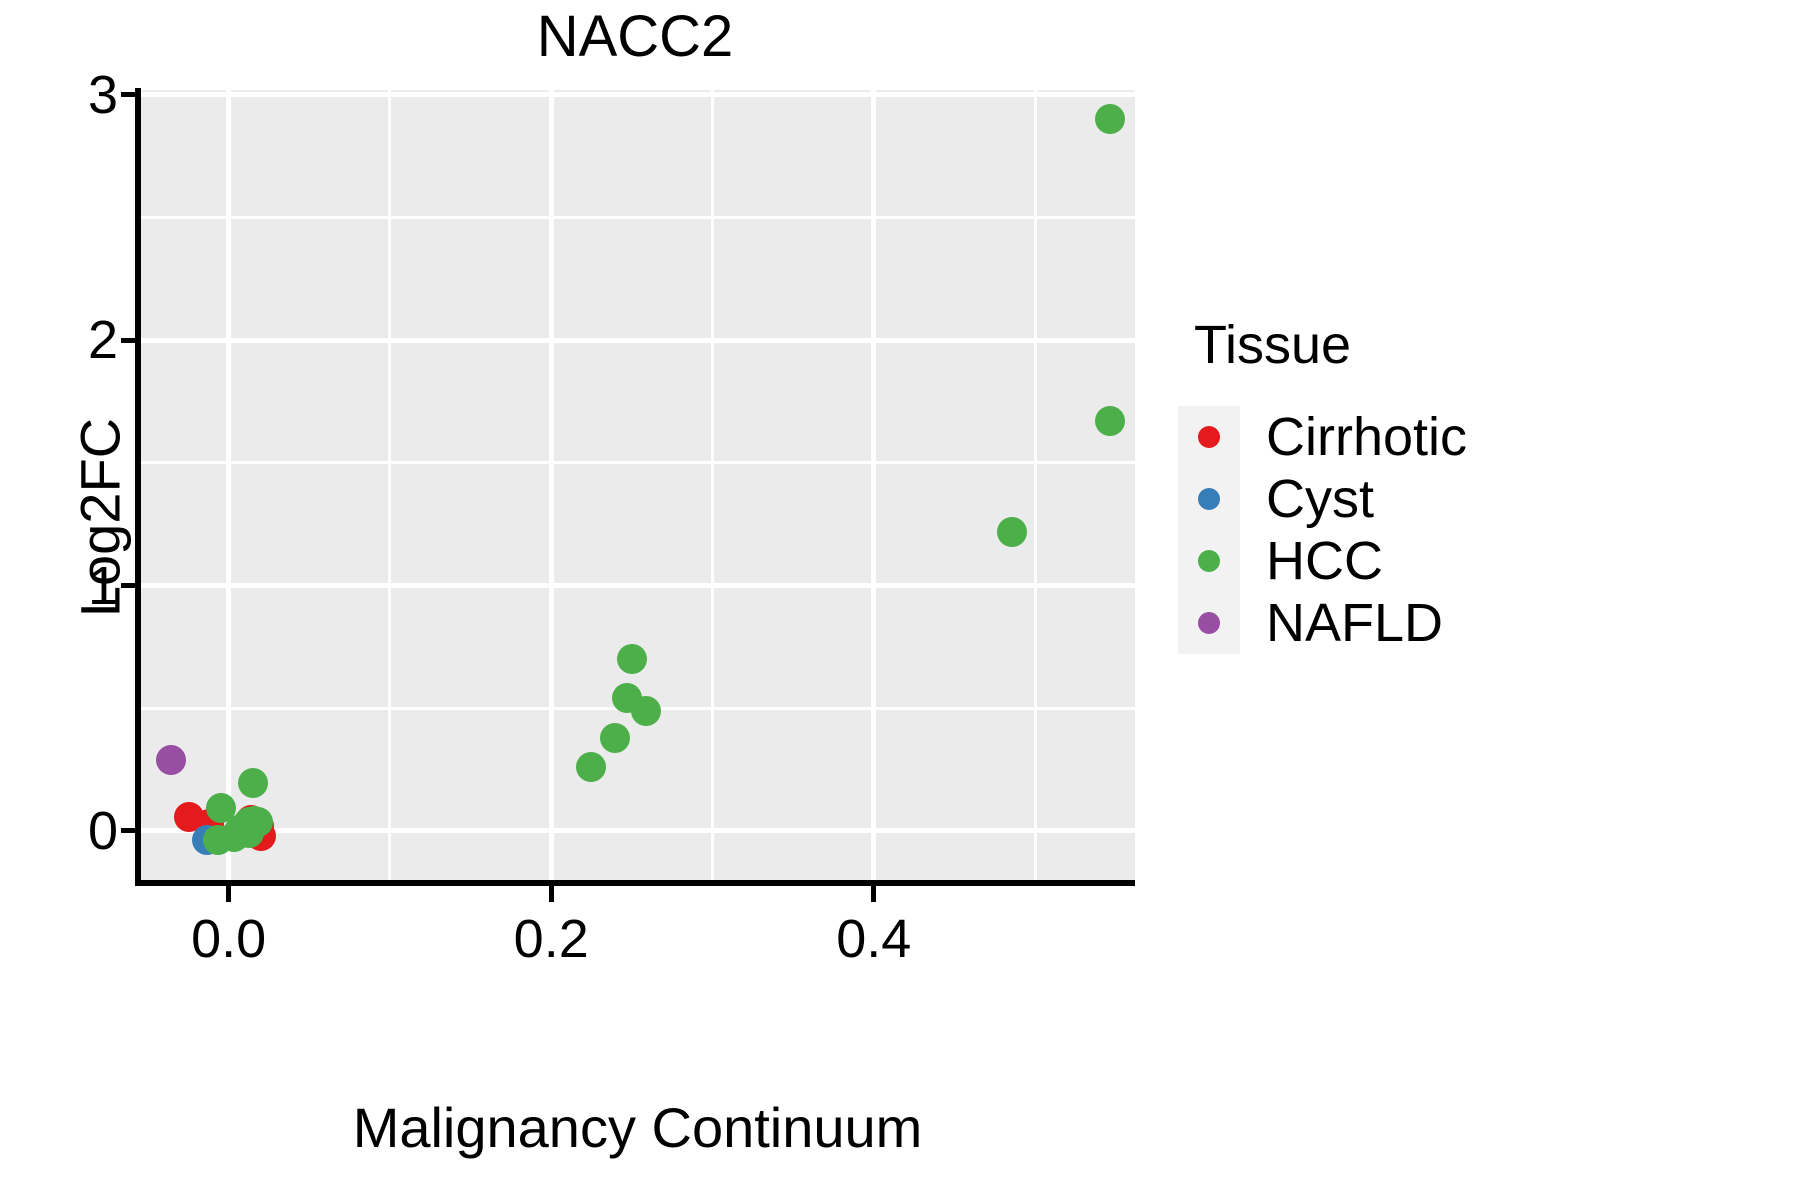 The height and width of the screenshot is (1200, 1800). I want to click on legend-item-label: Cyst, so click(1320, 499).